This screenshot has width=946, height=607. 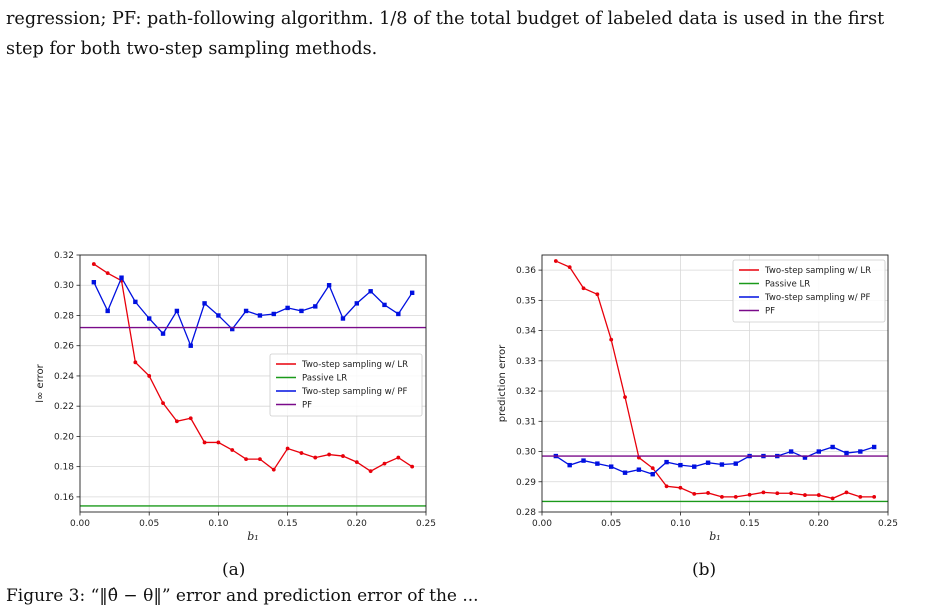 What do you see at coordinates (526, 513) in the screenshot?
I see `y-tick-label: 0.28` at bounding box center [526, 513].